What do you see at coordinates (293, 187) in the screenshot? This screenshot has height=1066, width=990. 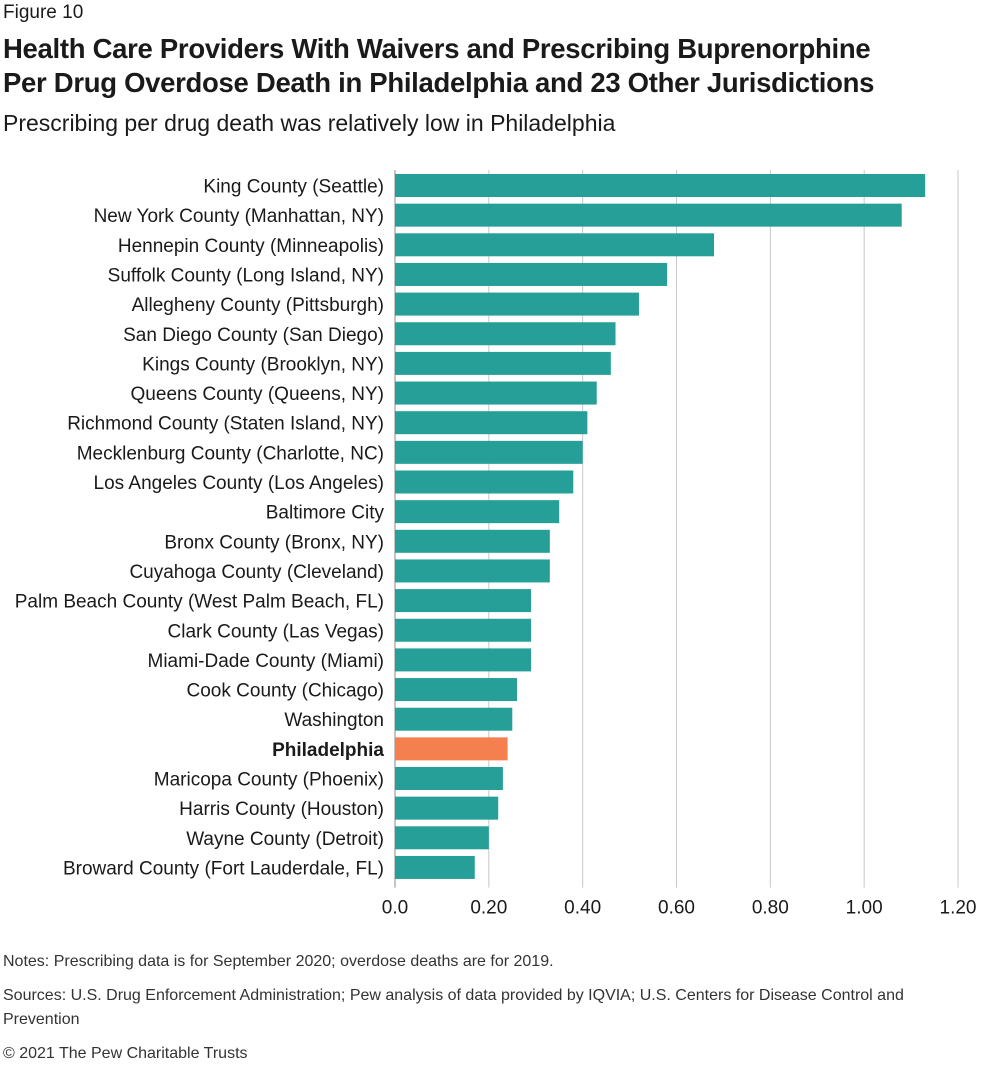 I see `category-label: King County (Seattle)` at bounding box center [293, 187].